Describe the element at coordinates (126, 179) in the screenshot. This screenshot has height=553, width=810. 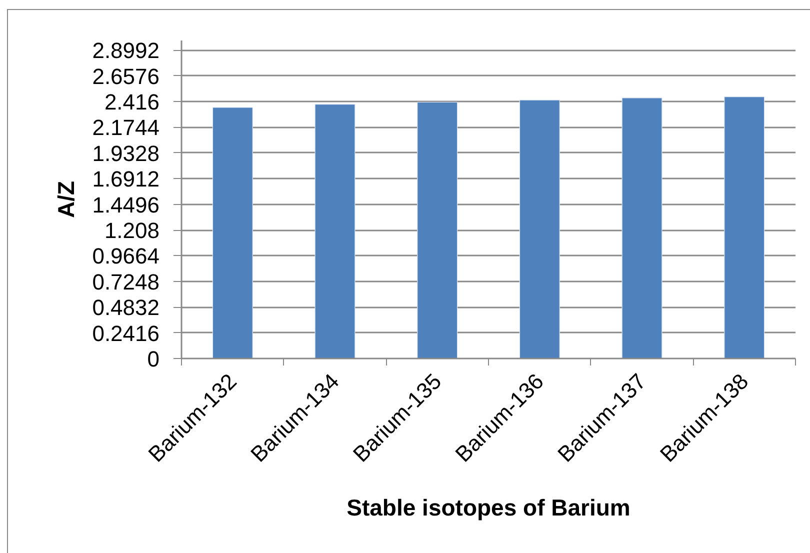
I see `y-tick-label: 1.6912` at that location.